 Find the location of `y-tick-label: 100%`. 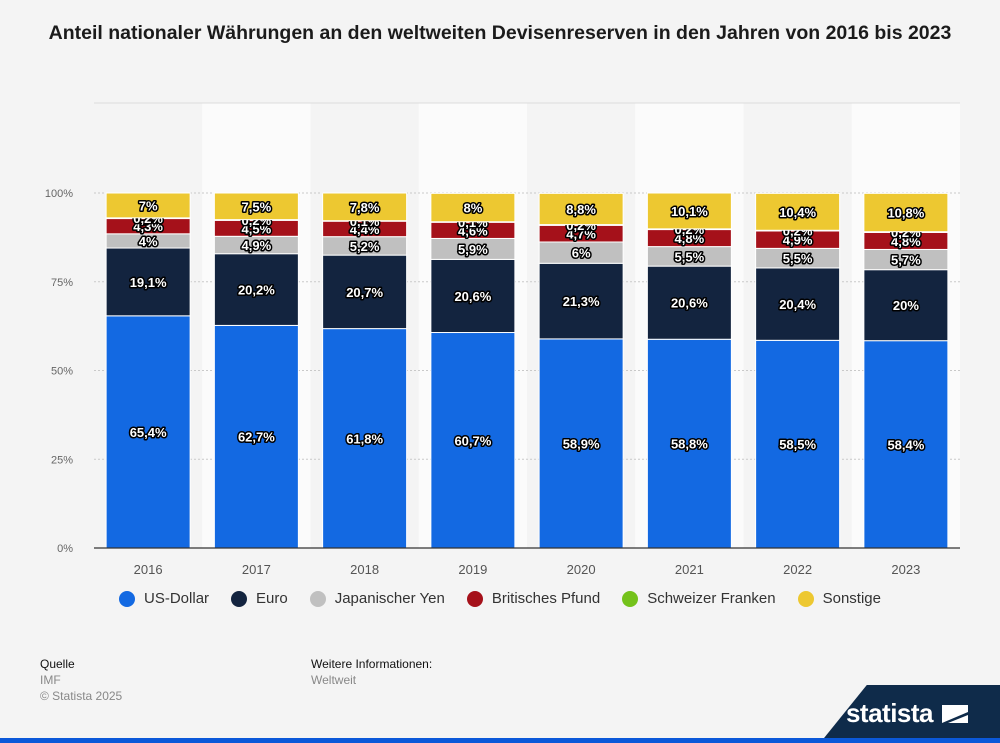

y-tick-label: 100% is located at coordinates (59, 194).